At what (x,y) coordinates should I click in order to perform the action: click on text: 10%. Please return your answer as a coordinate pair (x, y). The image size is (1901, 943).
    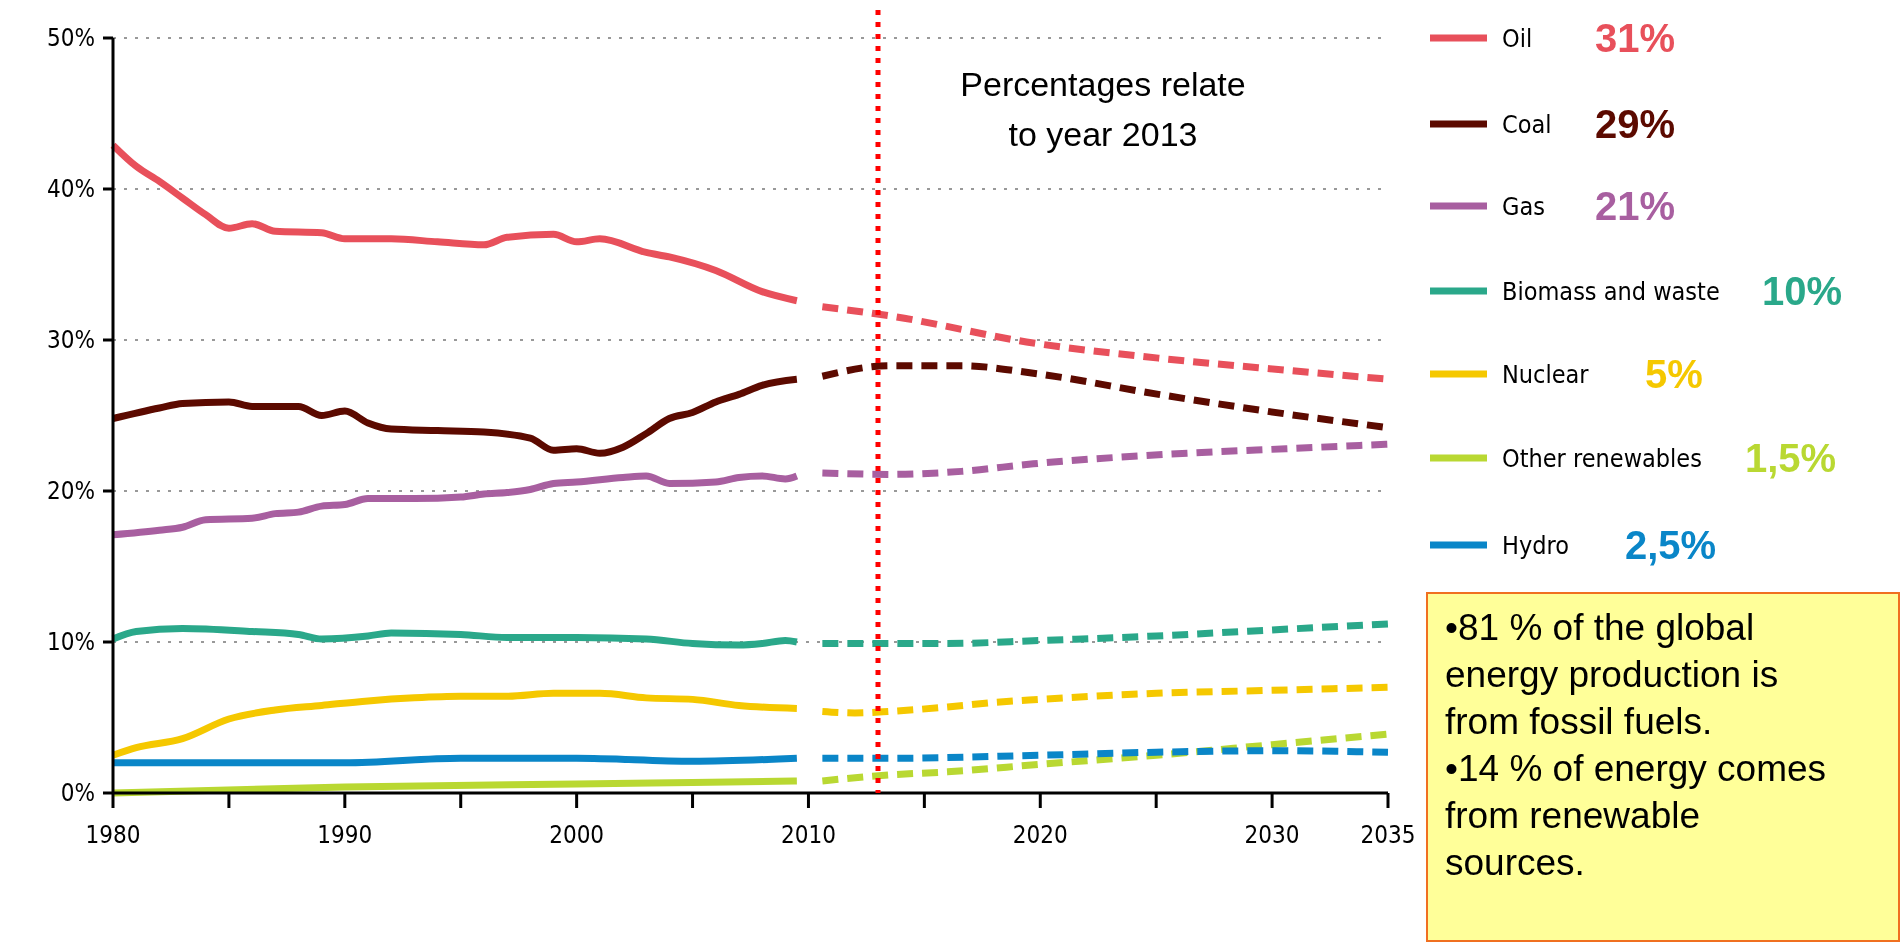
    Looking at the image, I should click on (1802, 291).